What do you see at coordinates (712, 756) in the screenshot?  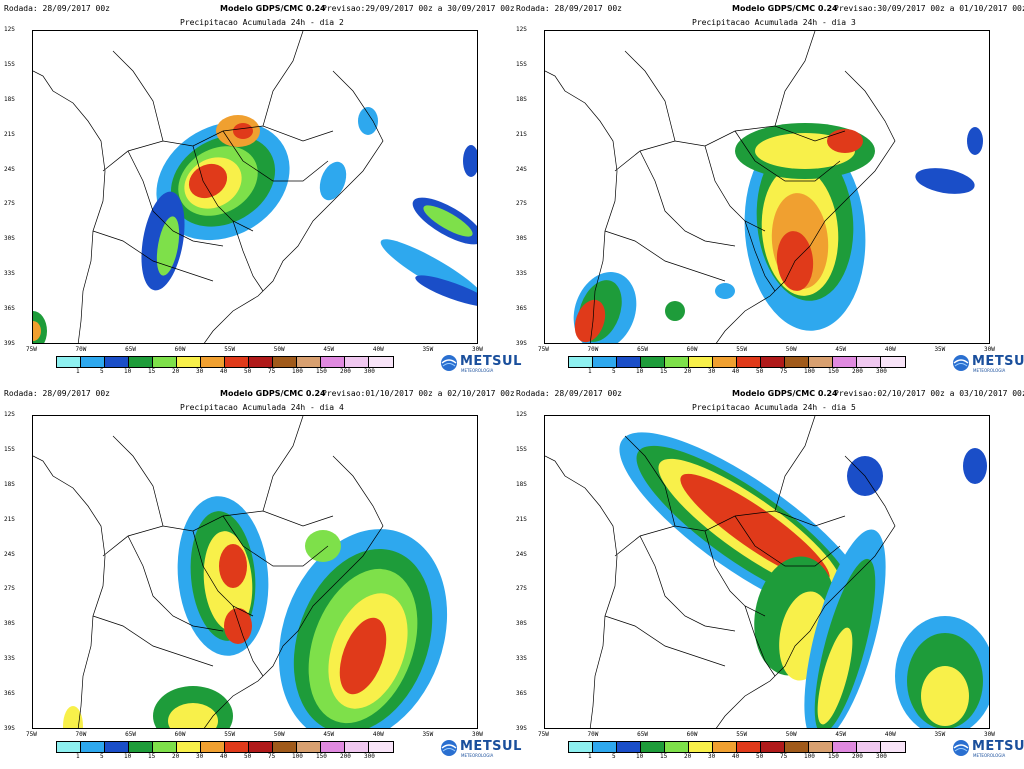 I see `legend-label: 30` at bounding box center [712, 756].